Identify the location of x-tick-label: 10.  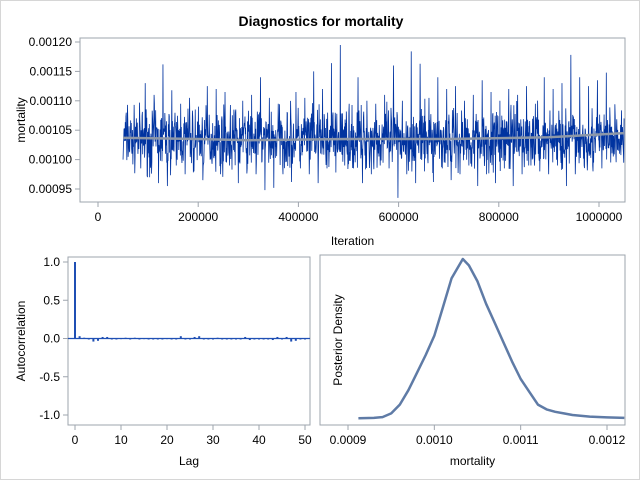
(121, 440).